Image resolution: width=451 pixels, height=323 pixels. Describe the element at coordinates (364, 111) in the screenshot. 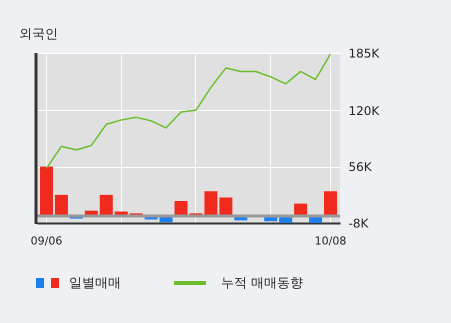

I see `y-tick-label: 120K` at that location.